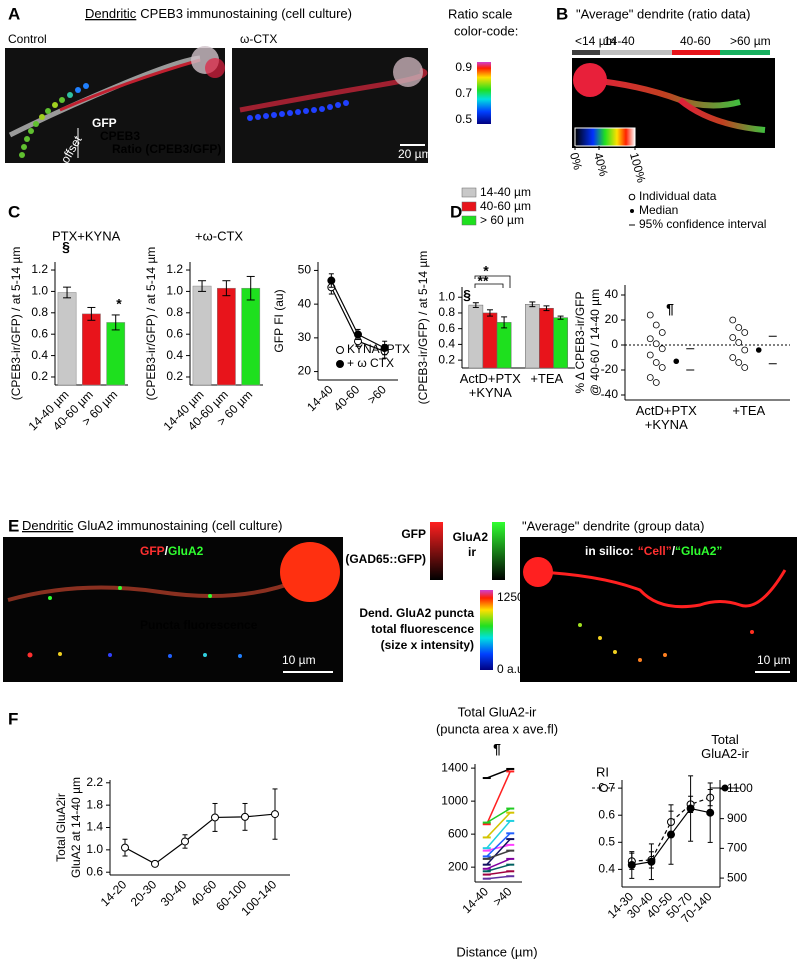 Image resolution: width=800 pixels, height=965 pixels. I want to click on y-tick-label: 600, so click(458, 833).